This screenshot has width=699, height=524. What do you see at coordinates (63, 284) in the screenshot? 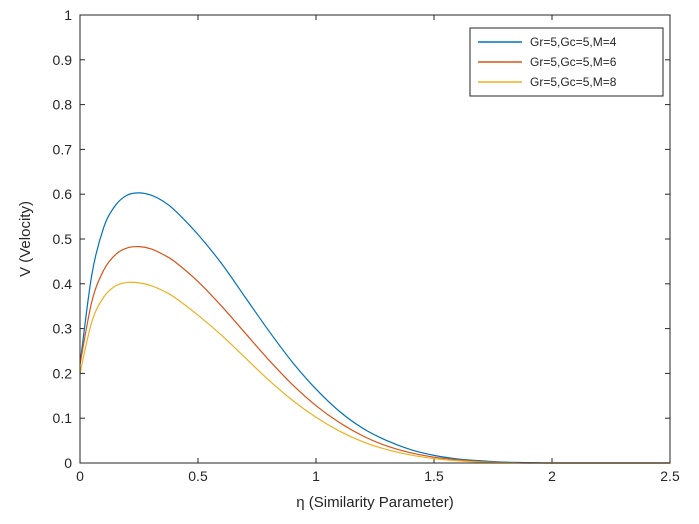
I see `y-tick-label: 0.4` at bounding box center [63, 284].